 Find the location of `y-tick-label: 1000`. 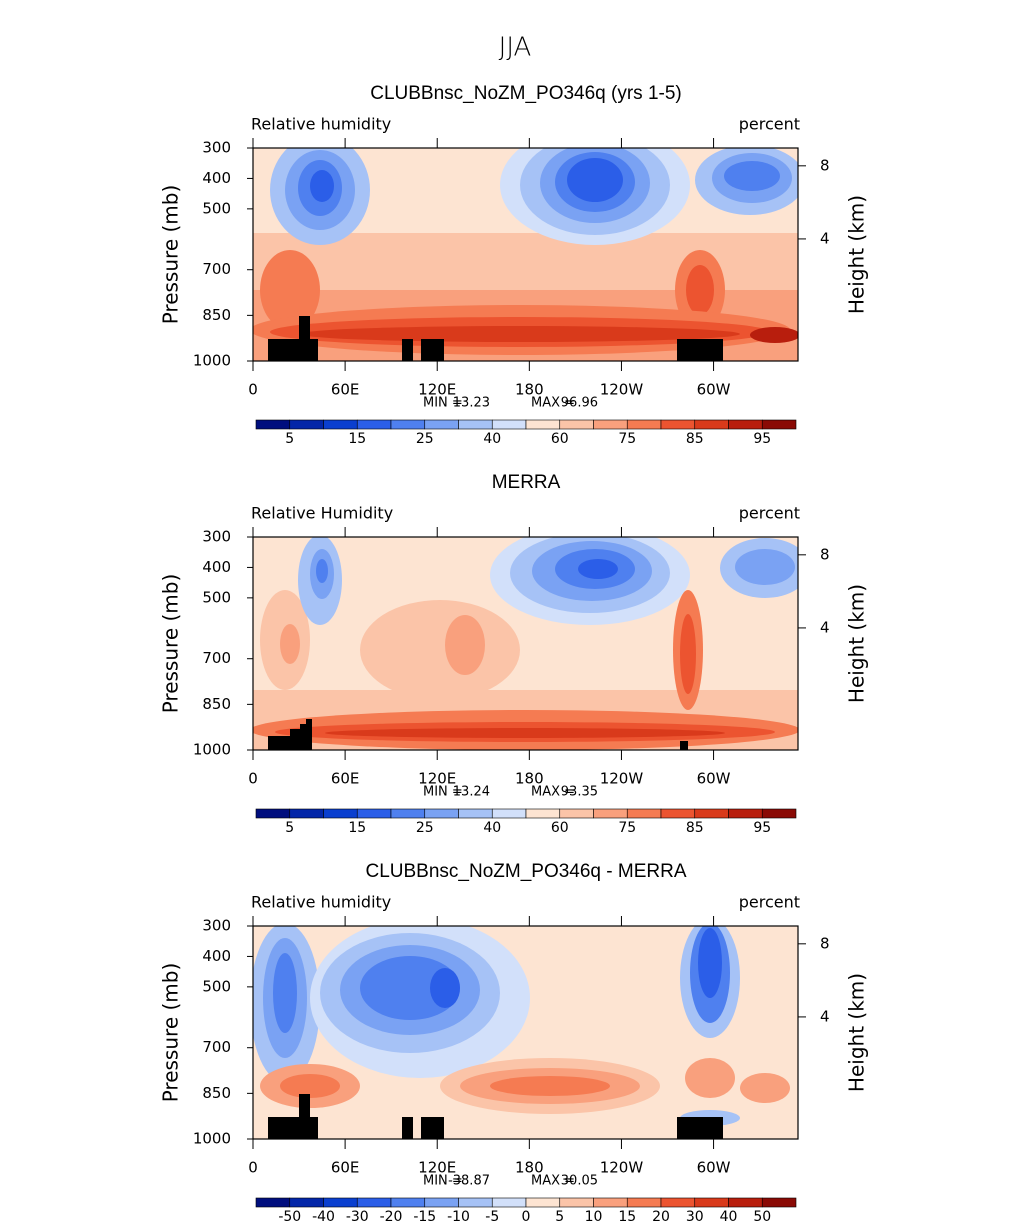

y-tick-label: 1000 is located at coordinates (212, 1139).